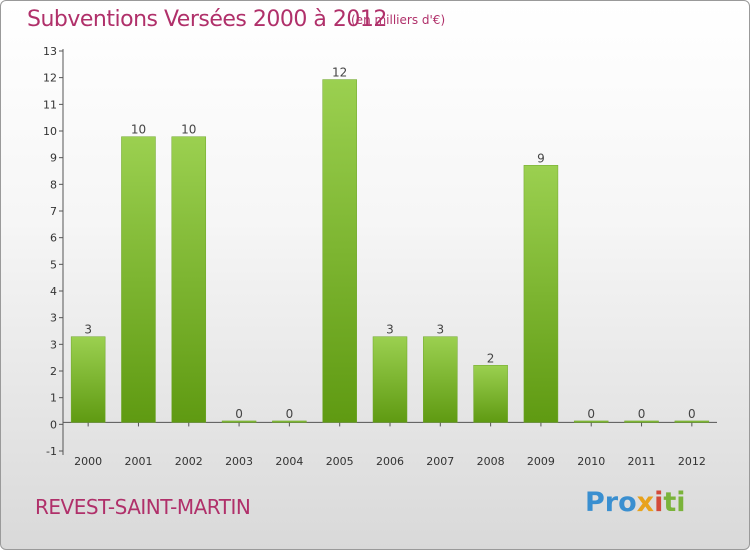  Describe the element at coordinates (490, 394) in the screenshot. I see `bar-2008` at that location.